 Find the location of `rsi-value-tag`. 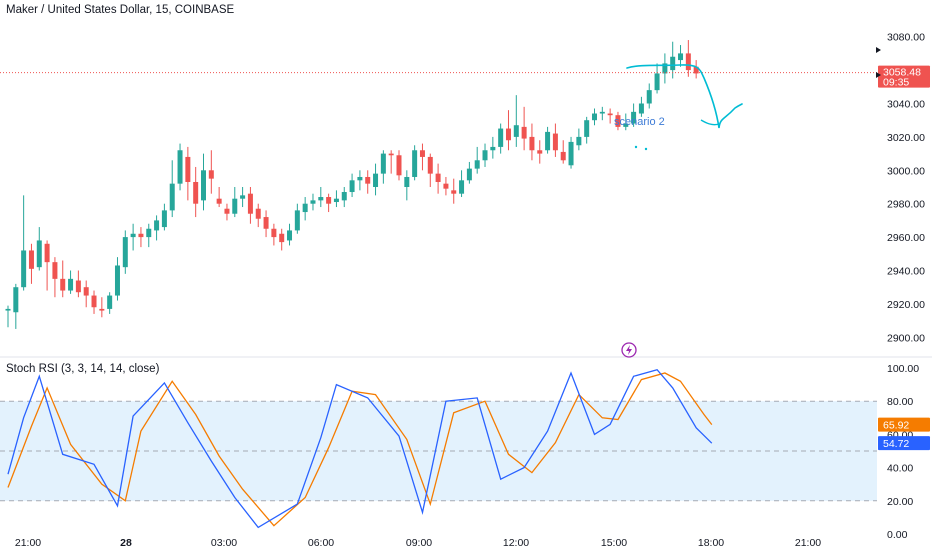

rsi-value-tag is located at coordinates (904, 443).